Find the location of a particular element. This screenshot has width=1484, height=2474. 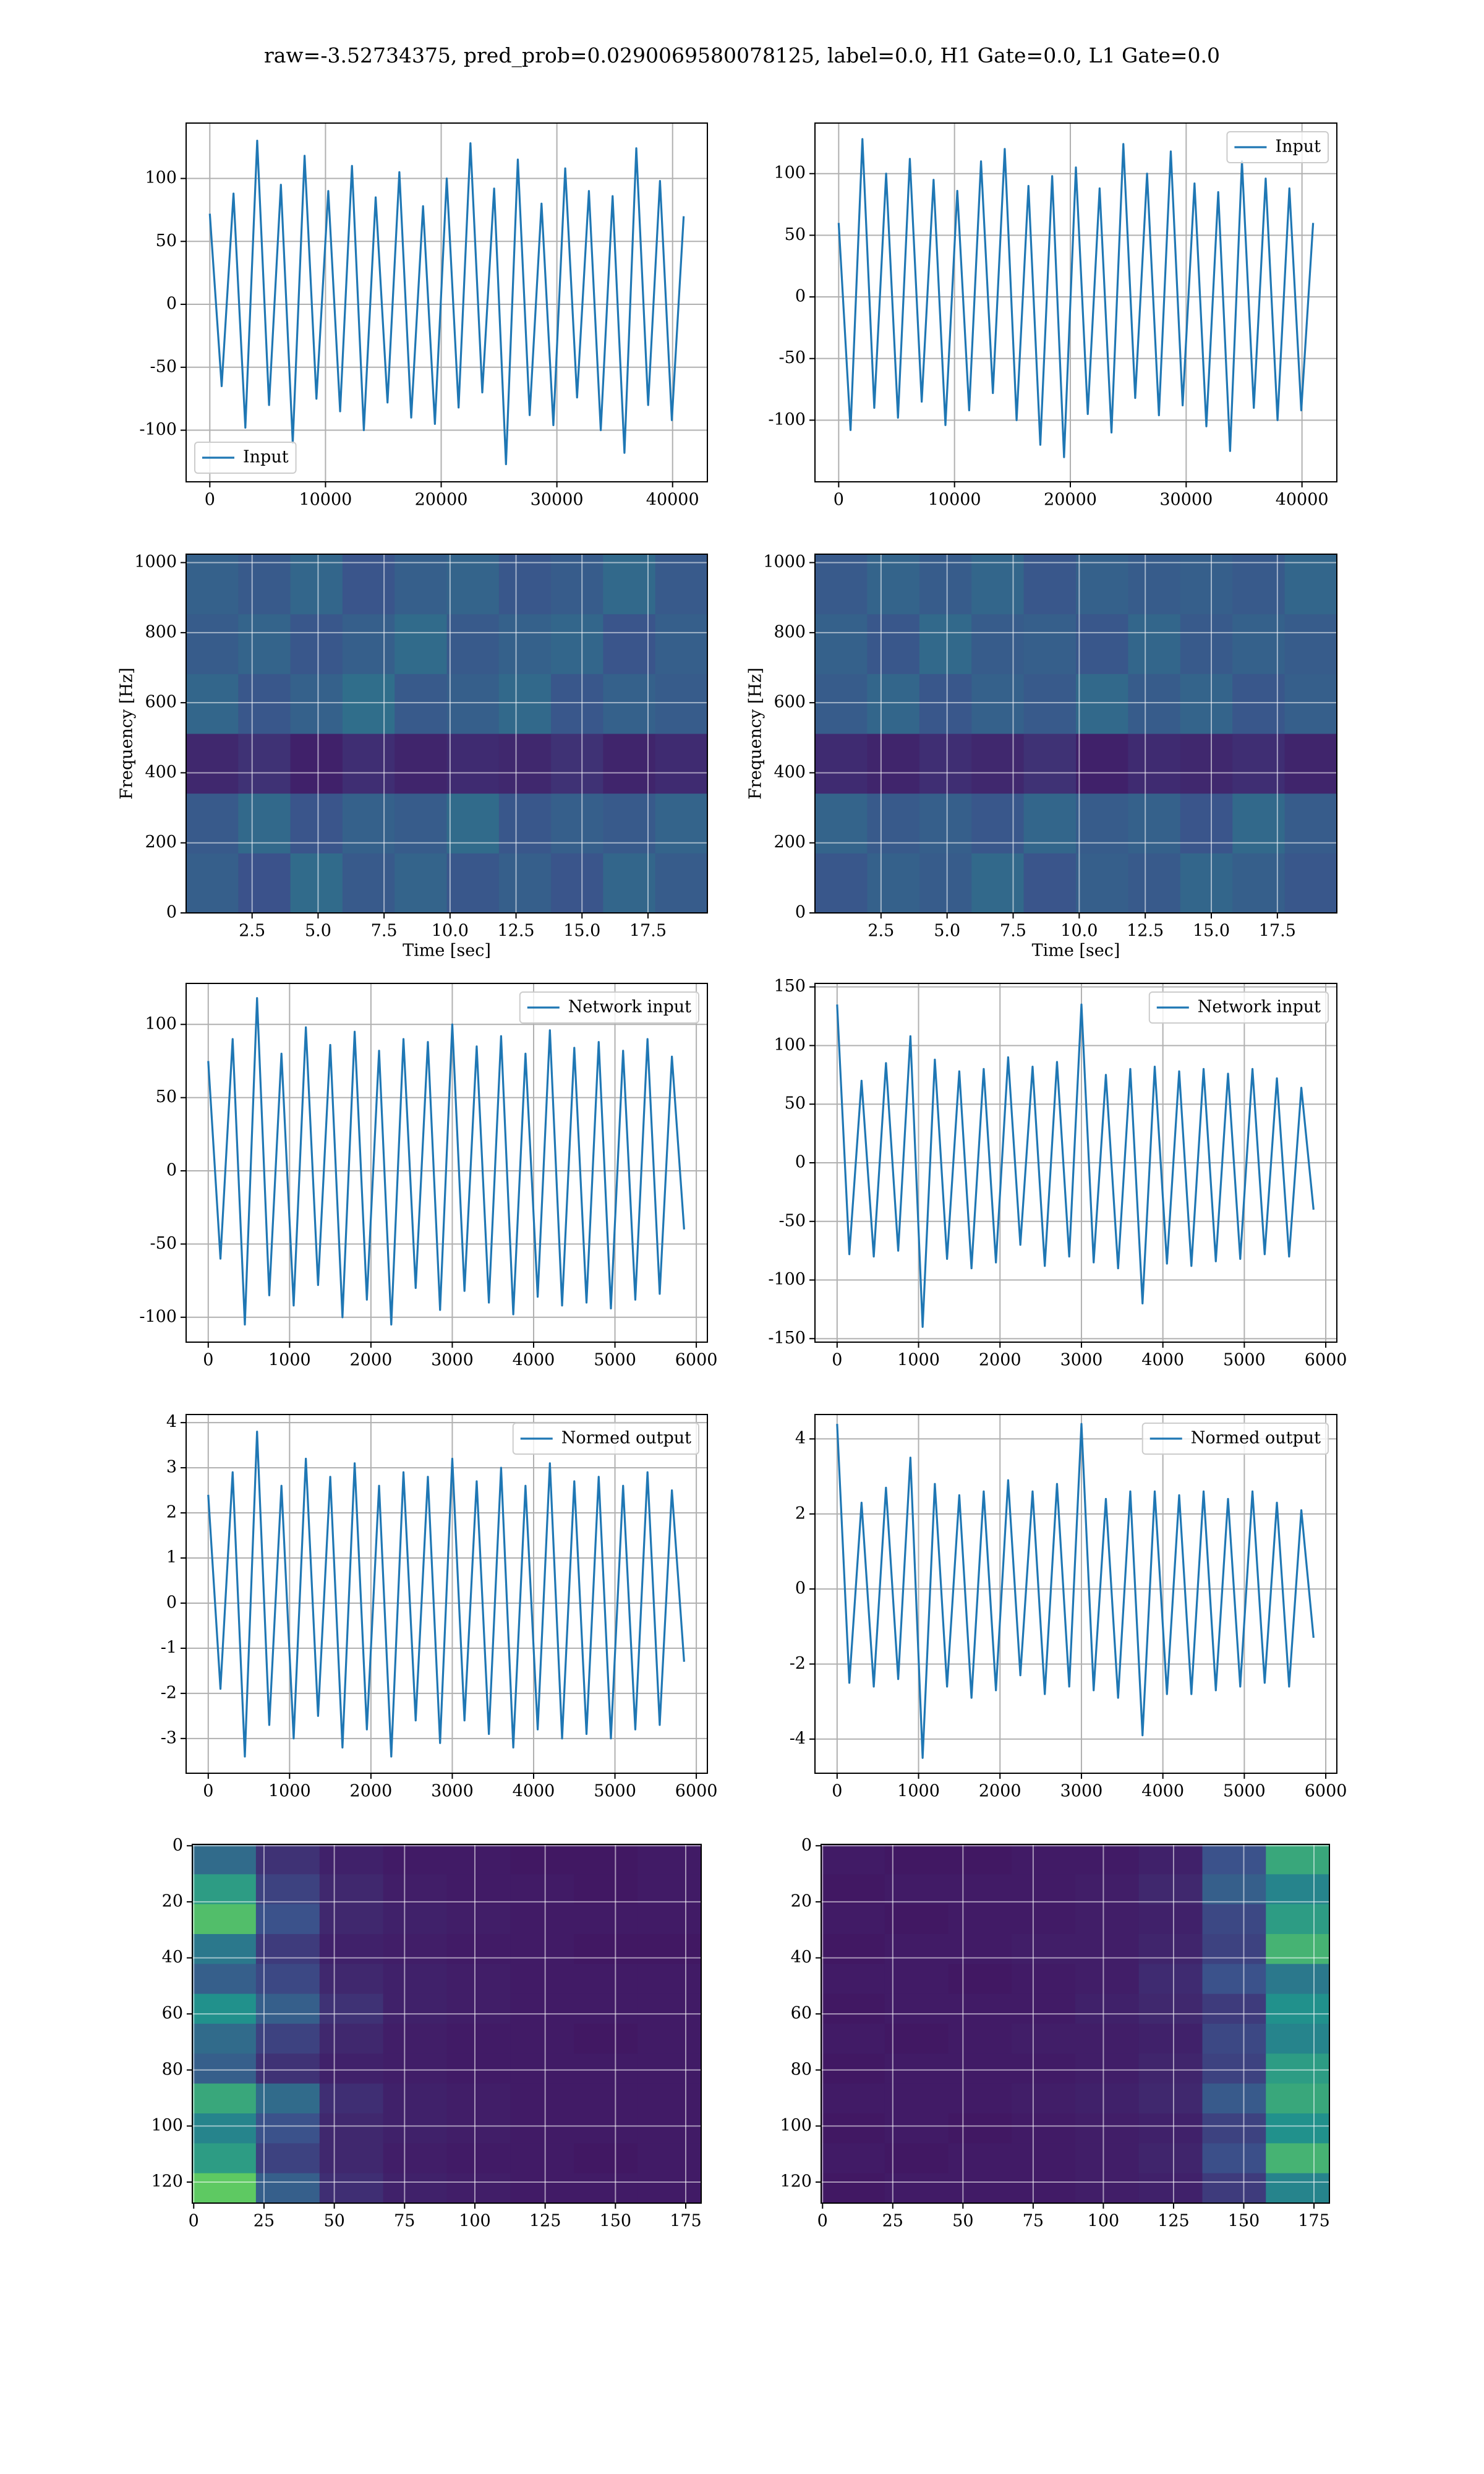

y-tick-label: -100 is located at coordinates (158, 1316).